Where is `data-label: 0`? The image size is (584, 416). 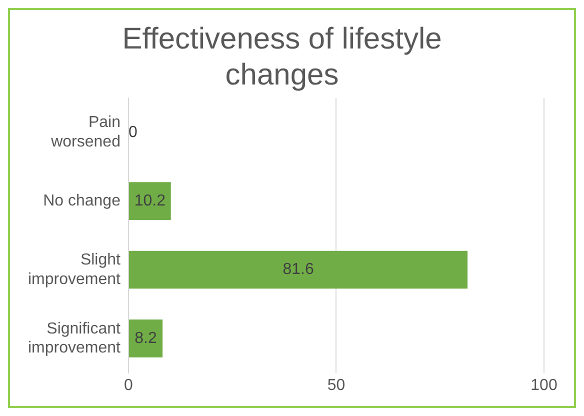 data-label: 0 is located at coordinates (133, 132).